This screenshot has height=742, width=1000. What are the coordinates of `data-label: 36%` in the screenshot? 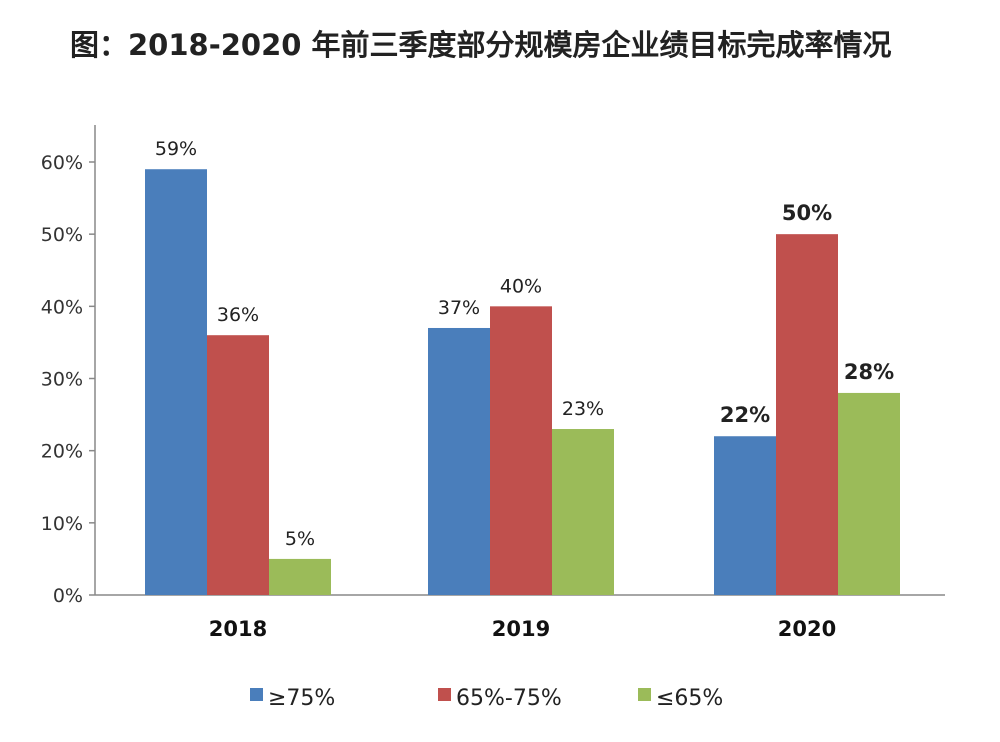 It's located at (238, 315).